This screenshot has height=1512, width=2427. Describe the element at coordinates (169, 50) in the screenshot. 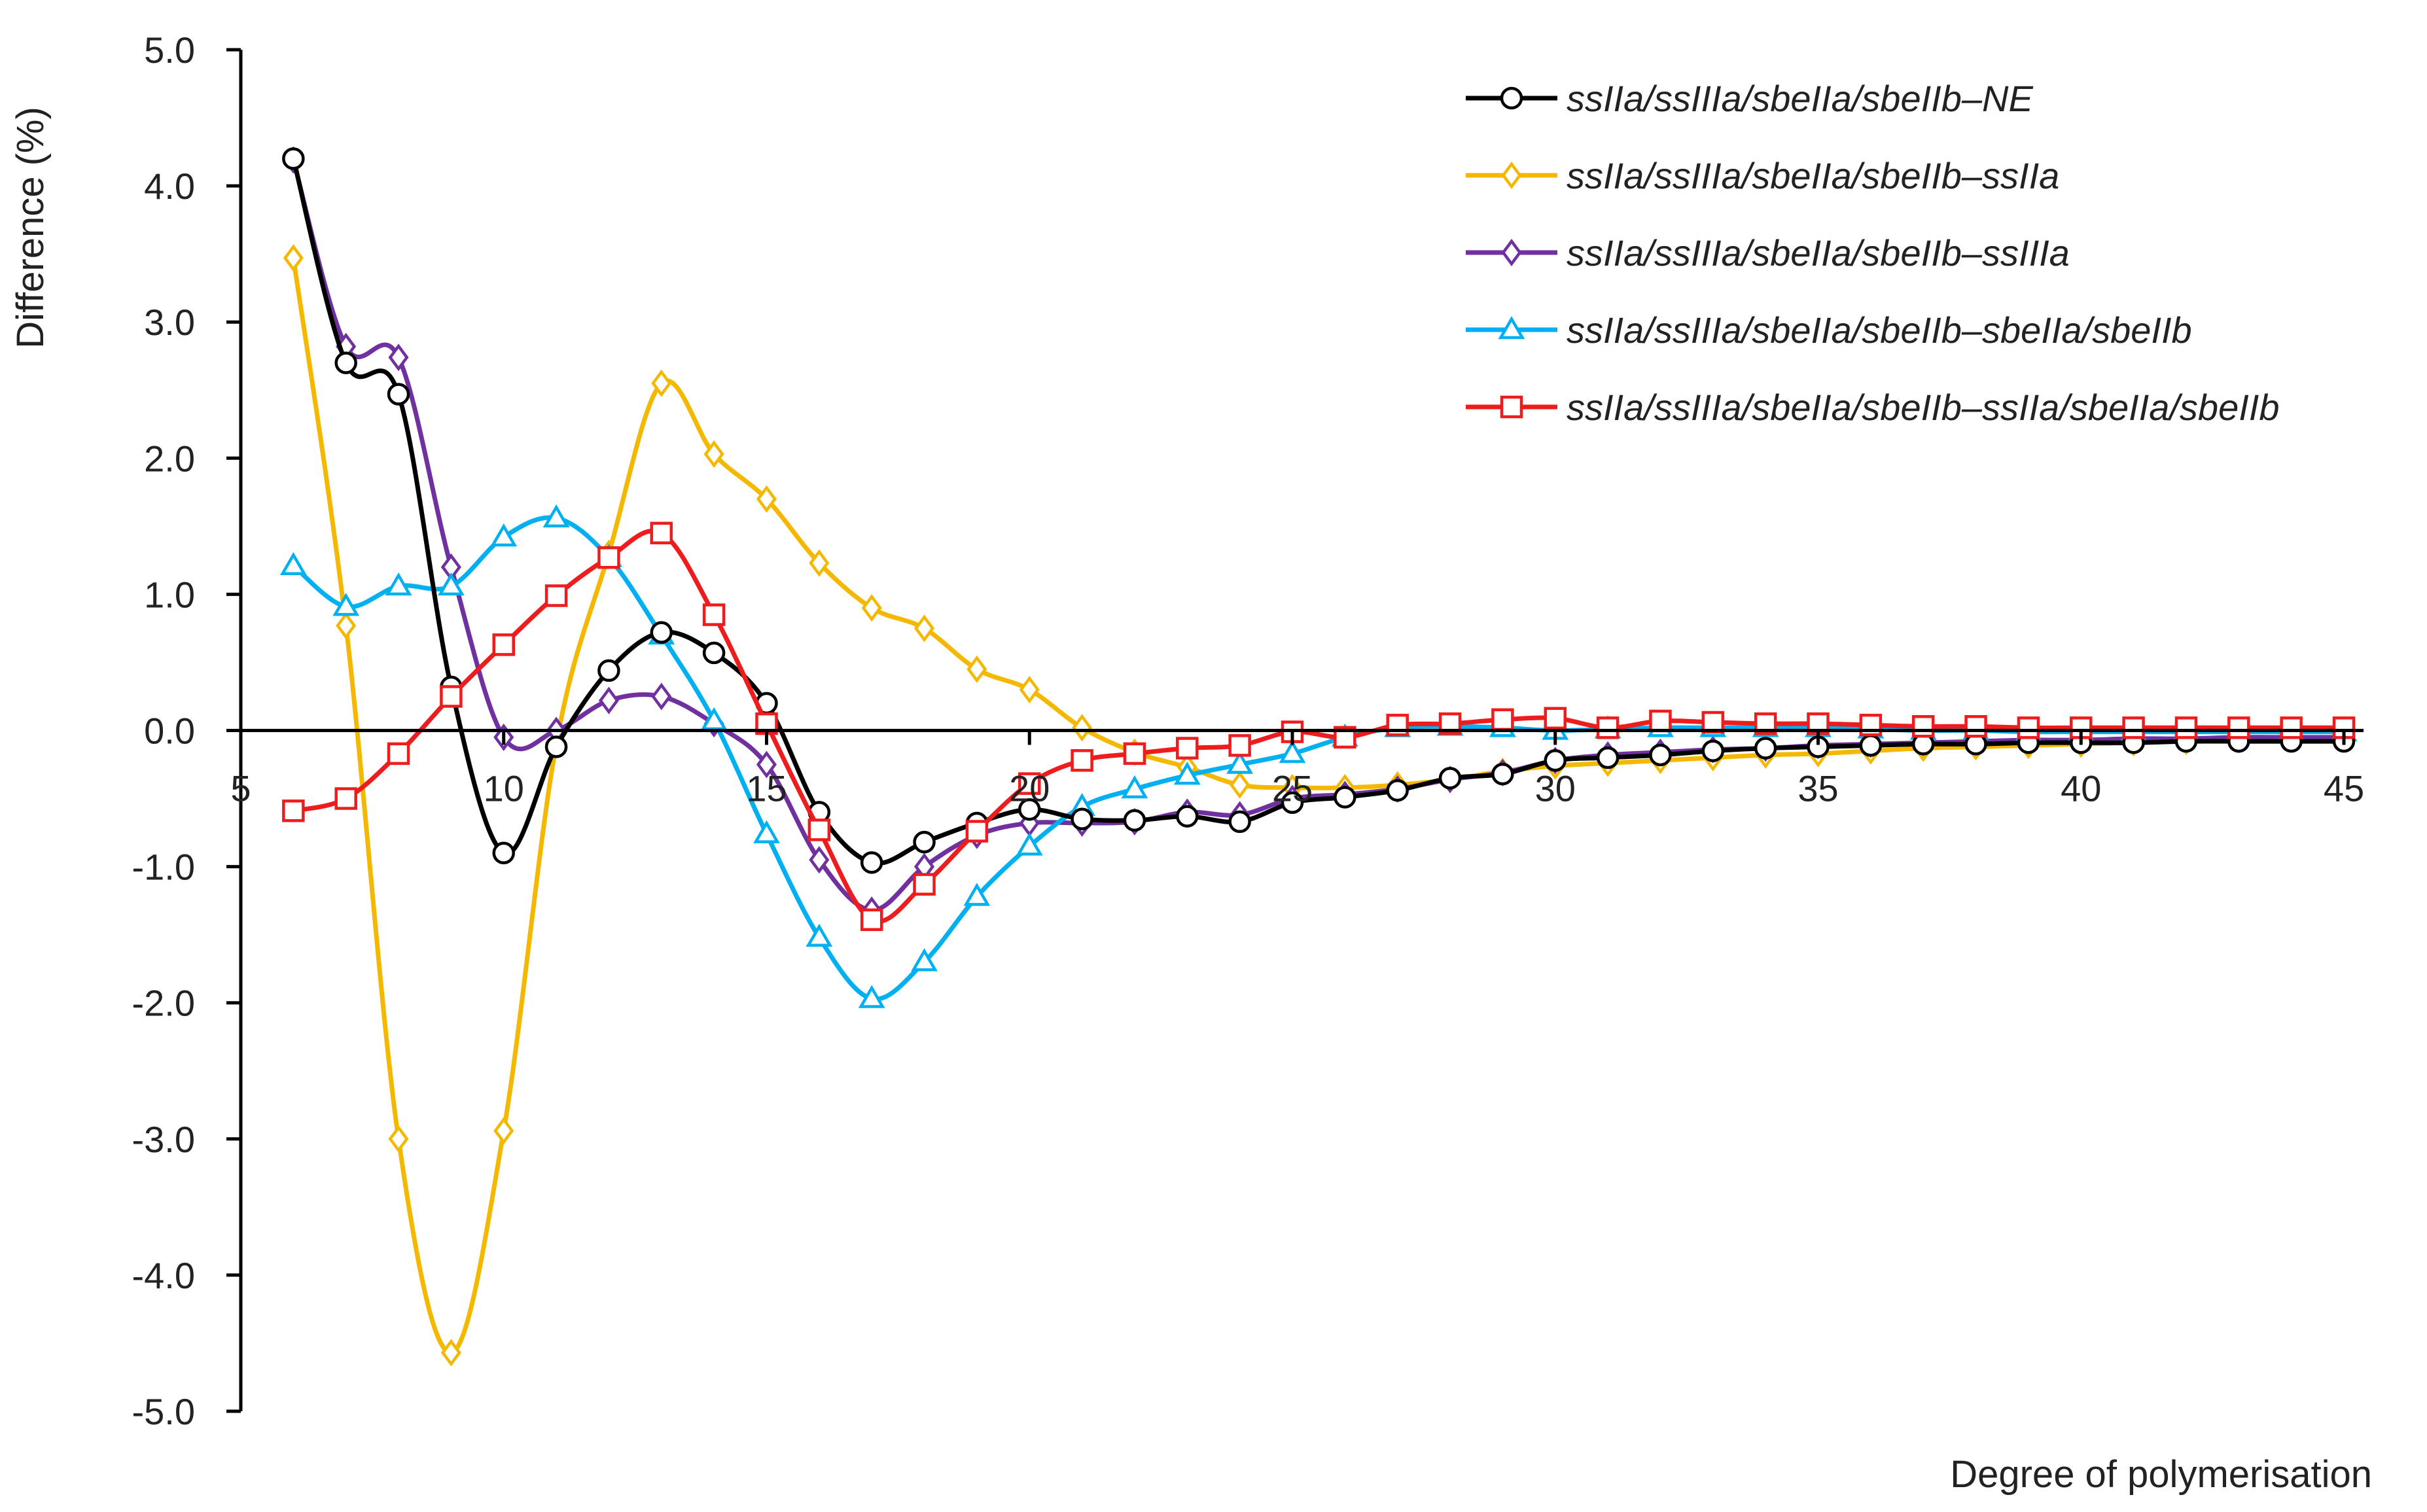

I see `y-tick-label: 5.0` at that location.